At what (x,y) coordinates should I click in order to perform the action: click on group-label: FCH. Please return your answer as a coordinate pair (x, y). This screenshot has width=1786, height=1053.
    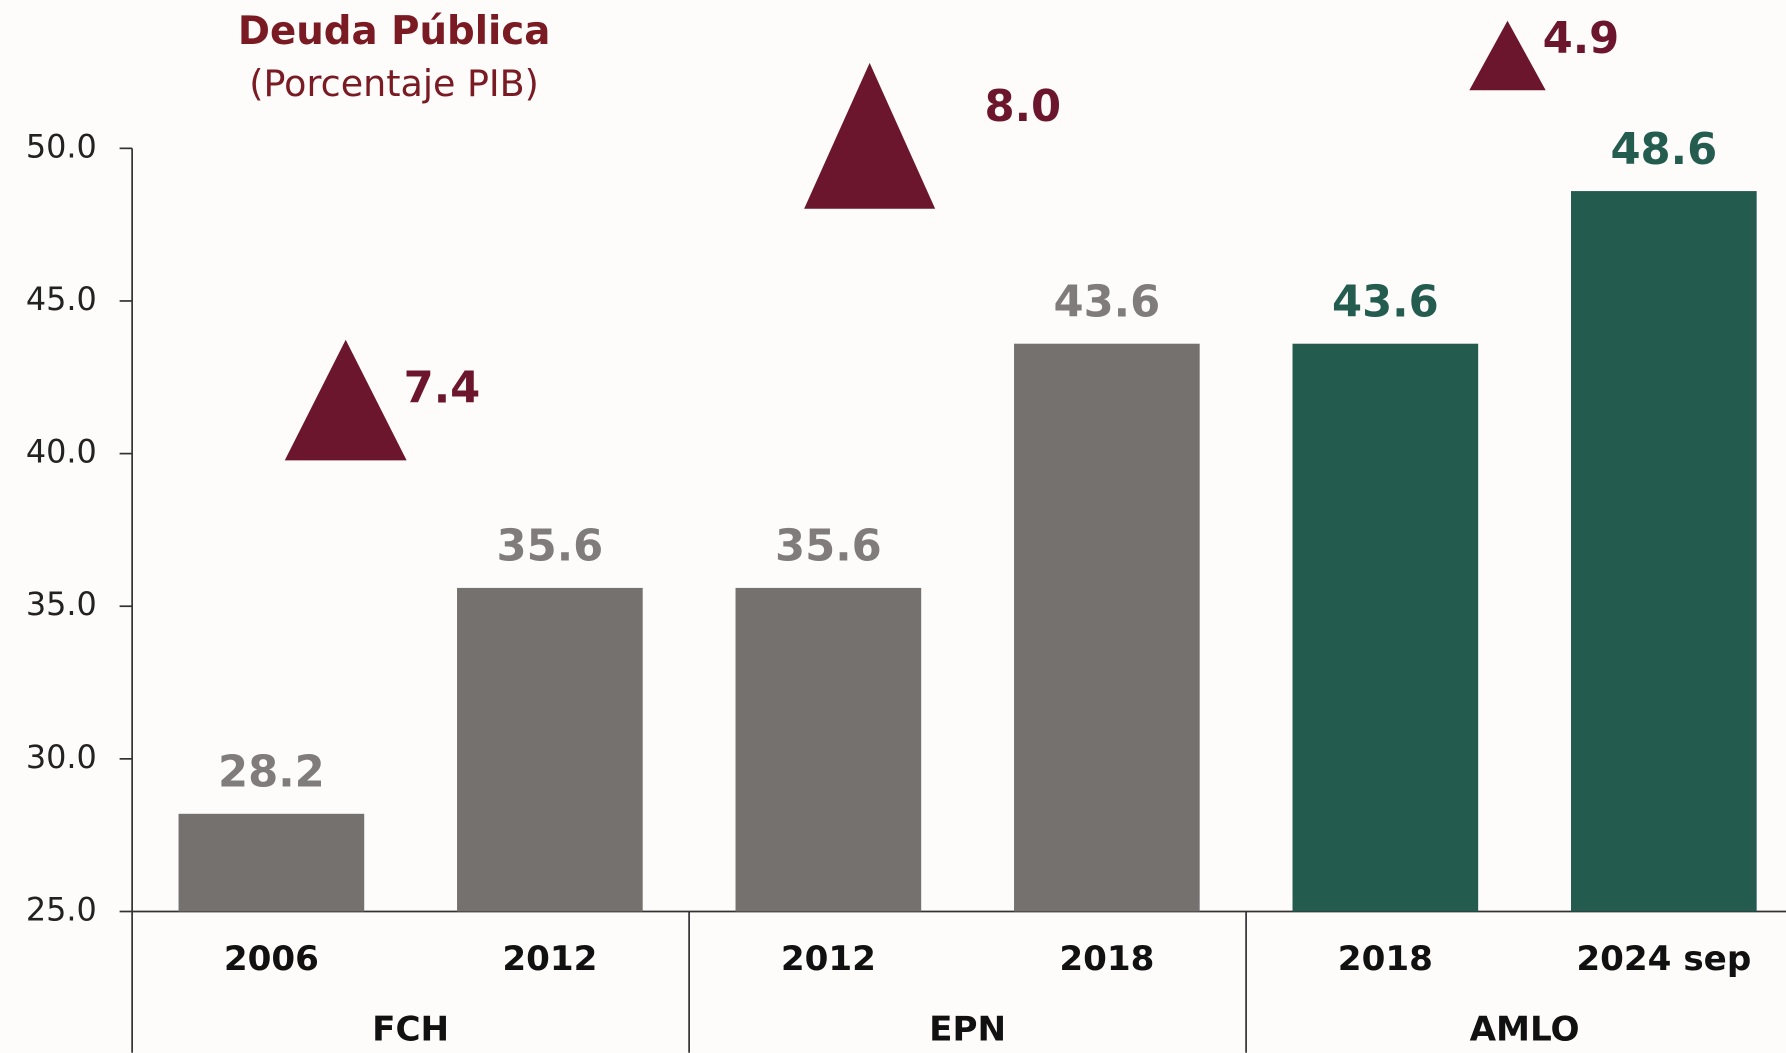
    Looking at the image, I should click on (410, 1030).